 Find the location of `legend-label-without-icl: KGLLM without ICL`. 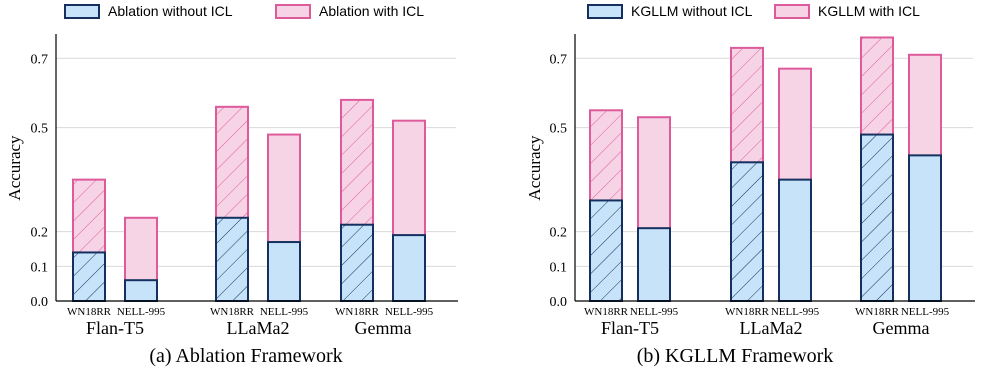

legend-label-without-icl: KGLLM without ICL is located at coordinates (692, 11).